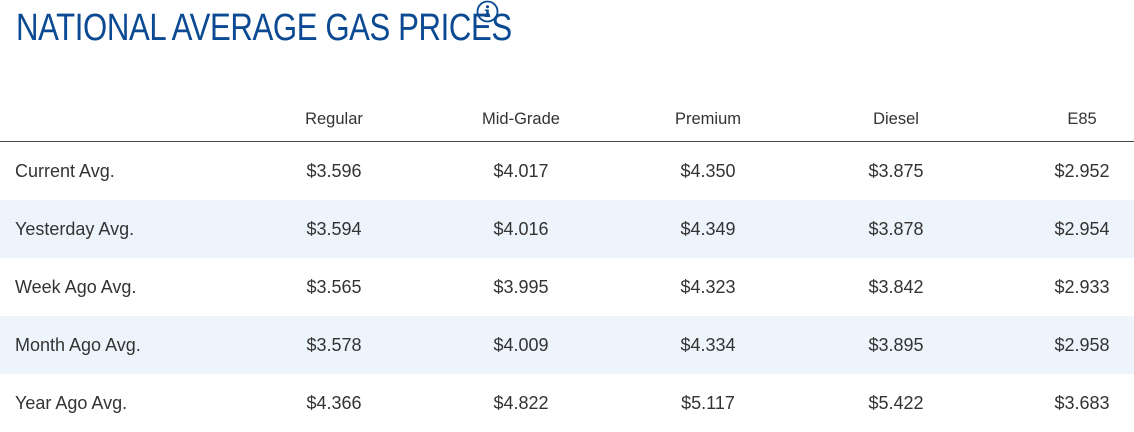 This screenshot has height=432, width=1134. I want to click on row-label: Month Ago Avg., so click(78, 344).